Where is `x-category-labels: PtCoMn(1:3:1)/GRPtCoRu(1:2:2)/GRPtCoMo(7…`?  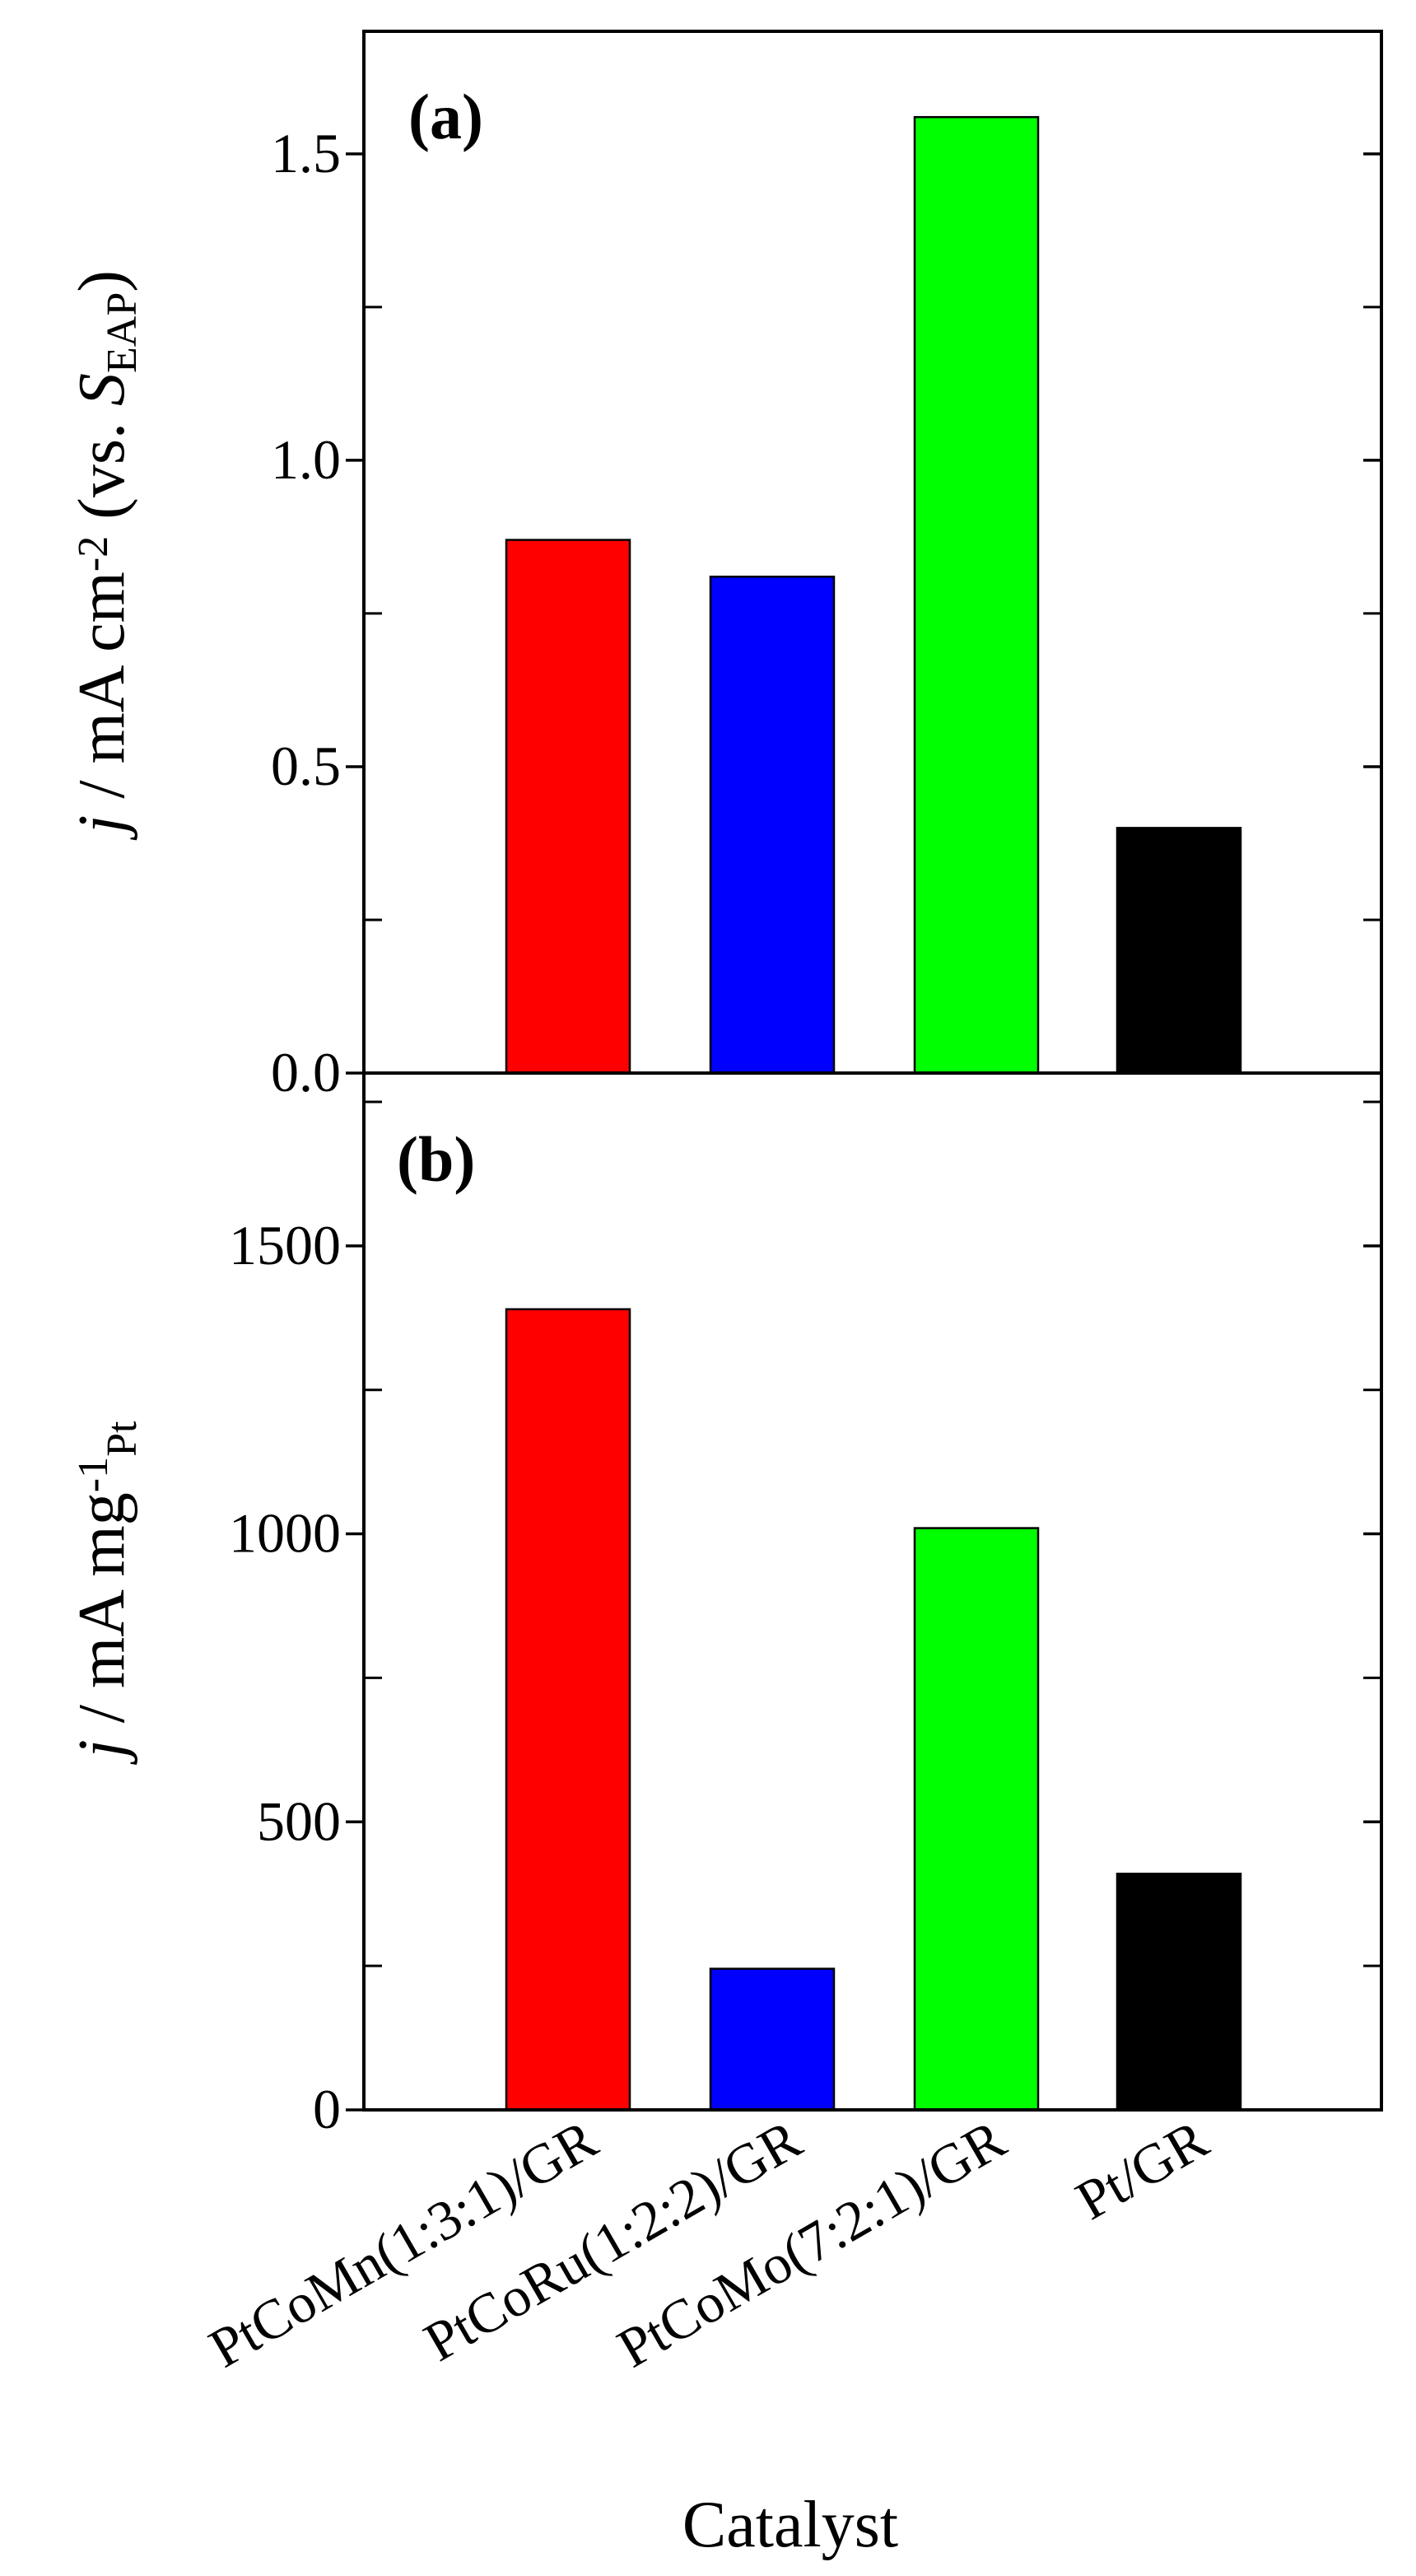
x-category-labels: PtCoMn(1:3:1)/GRPtCoRu(1:2:2)/GRPtCoMo(7… is located at coordinates (708, 2243).